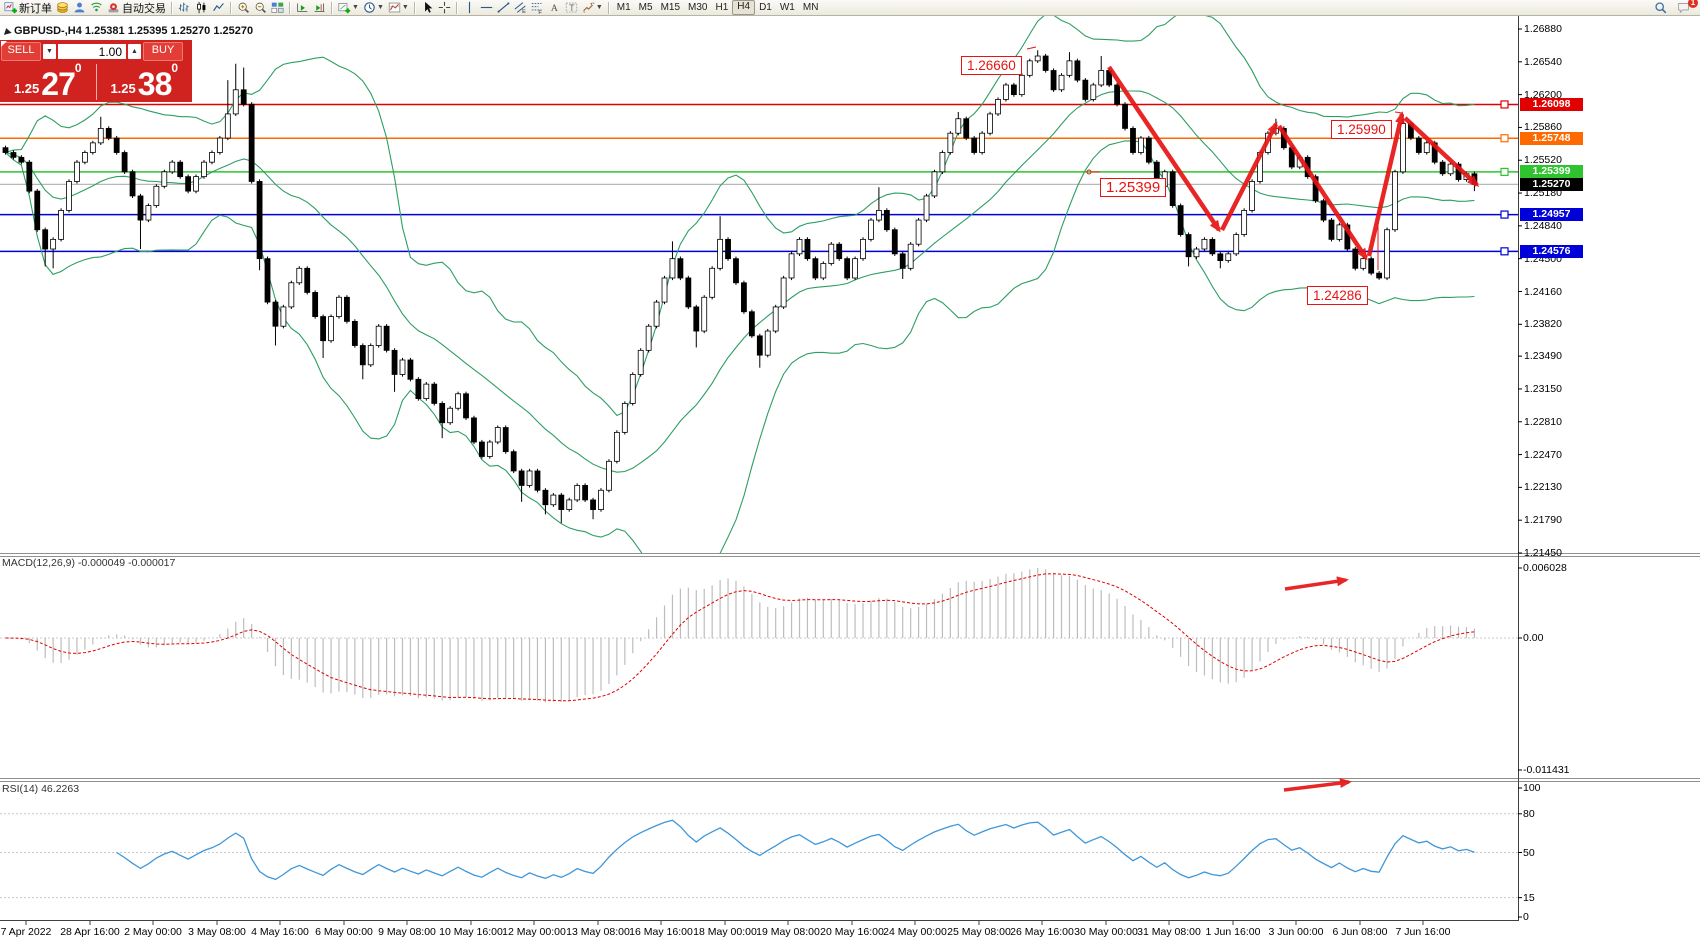 The height and width of the screenshot is (943, 1700). What do you see at coordinates (670, 7) in the screenshot?
I see `timeframe-m15: M15` at bounding box center [670, 7].